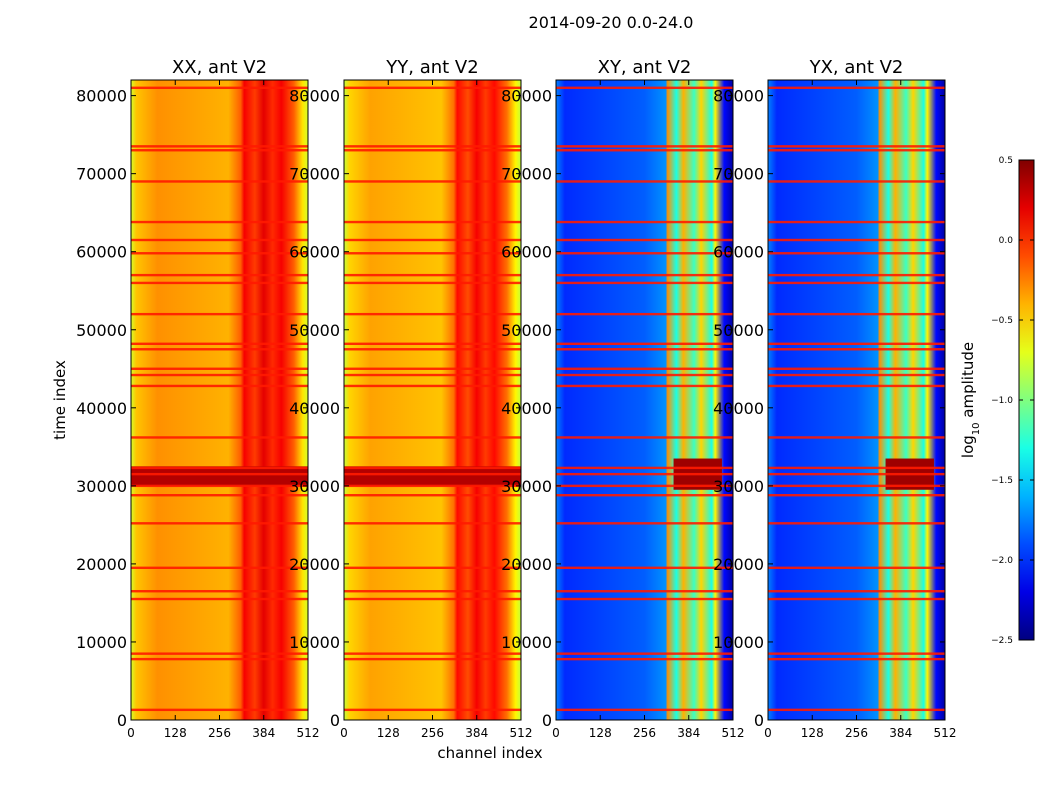 The height and width of the screenshot is (800, 1050). I want to click on panel-title: YX, ant V2, so click(856, 67).